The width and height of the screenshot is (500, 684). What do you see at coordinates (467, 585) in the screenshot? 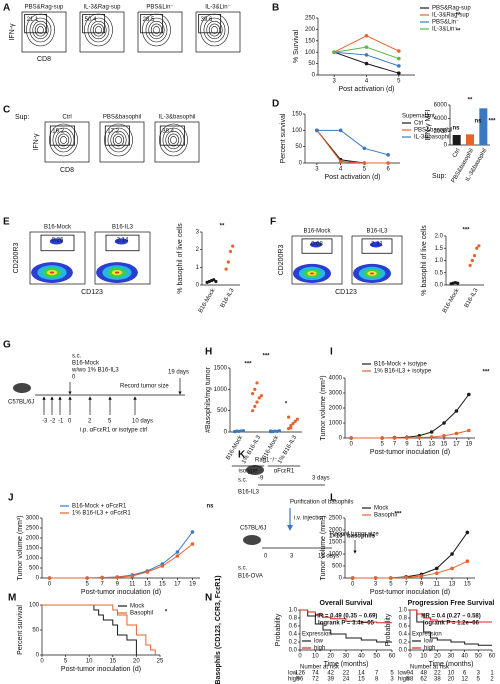
I see `x-tick-label: 15` at bounding box center [467, 585].